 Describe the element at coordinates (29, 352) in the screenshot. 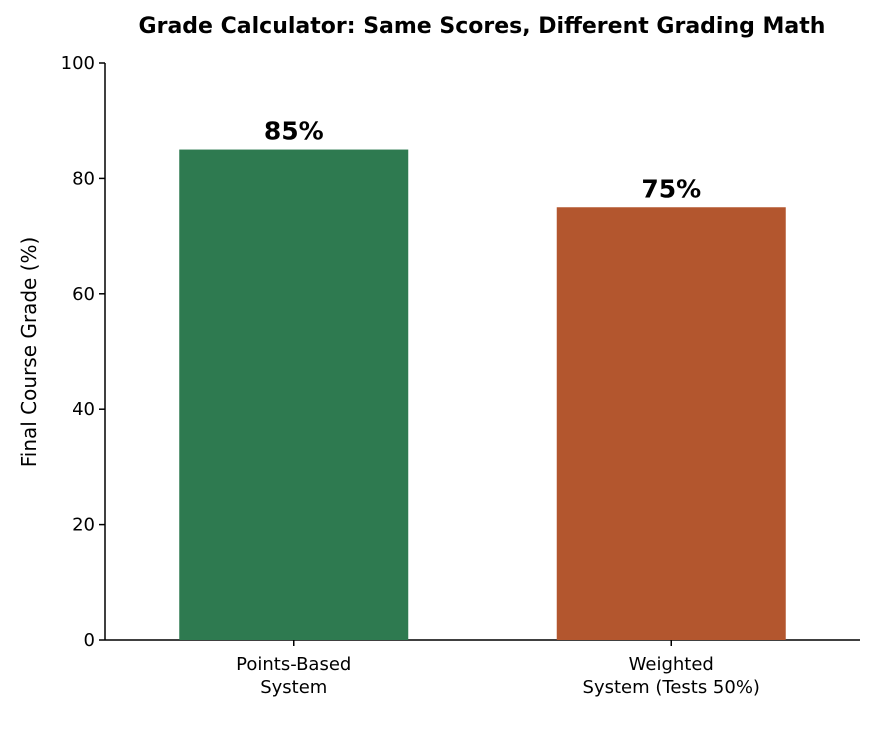

I see `y-axis-label: Final Course Grade (%)` at that location.